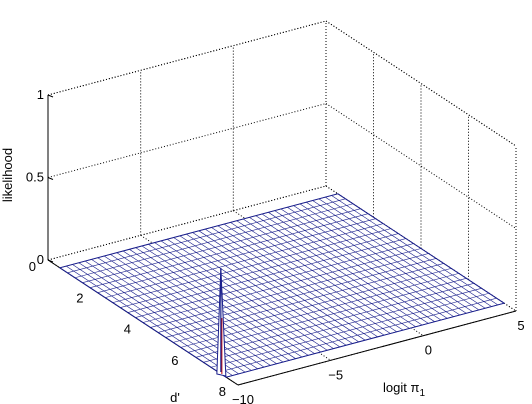 The width and height of the screenshot is (532, 404). What do you see at coordinates (401, 387) in the screenshot?
I see `y-axis-label-main: logit π` at bounding box center [401, 387].